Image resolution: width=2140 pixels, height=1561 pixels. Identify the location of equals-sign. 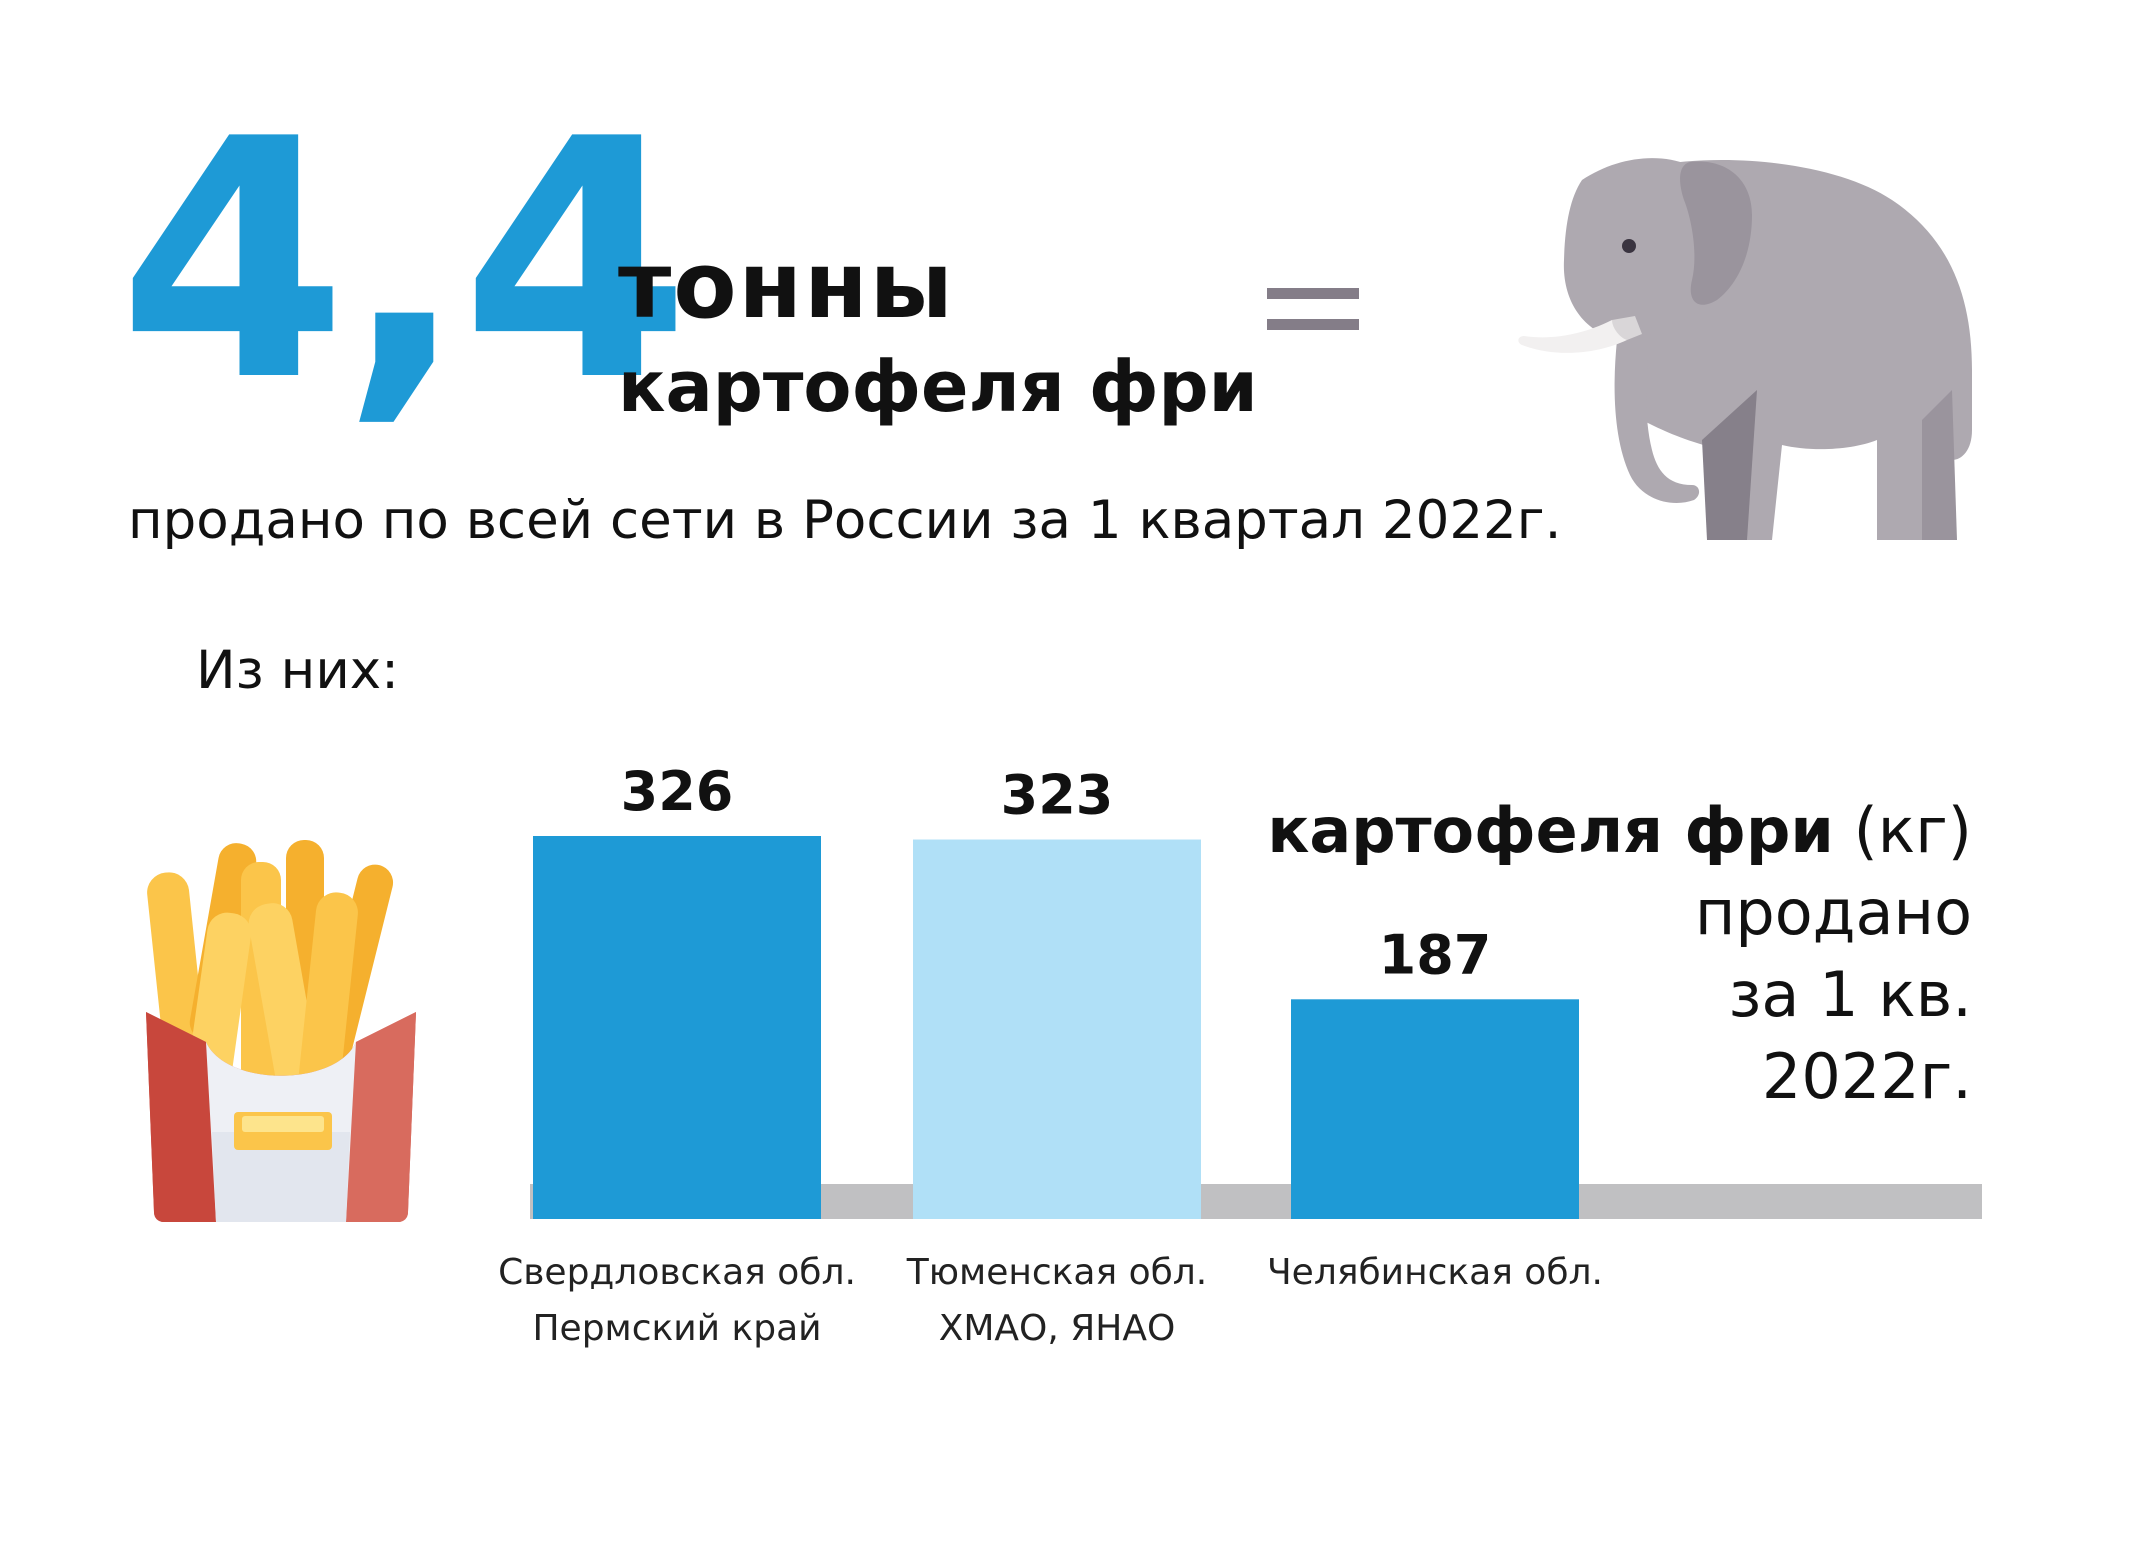
(1313, 309).